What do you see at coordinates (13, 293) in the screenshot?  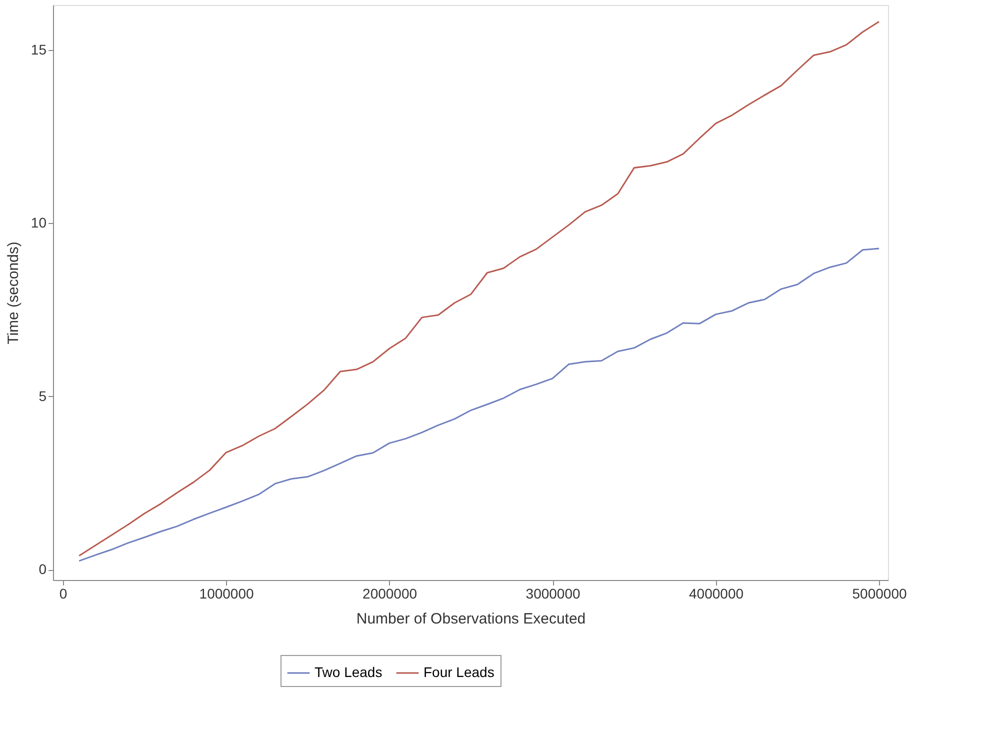 I see `y-axis-title: Time (seconds)` at bounding box center [13, 293].